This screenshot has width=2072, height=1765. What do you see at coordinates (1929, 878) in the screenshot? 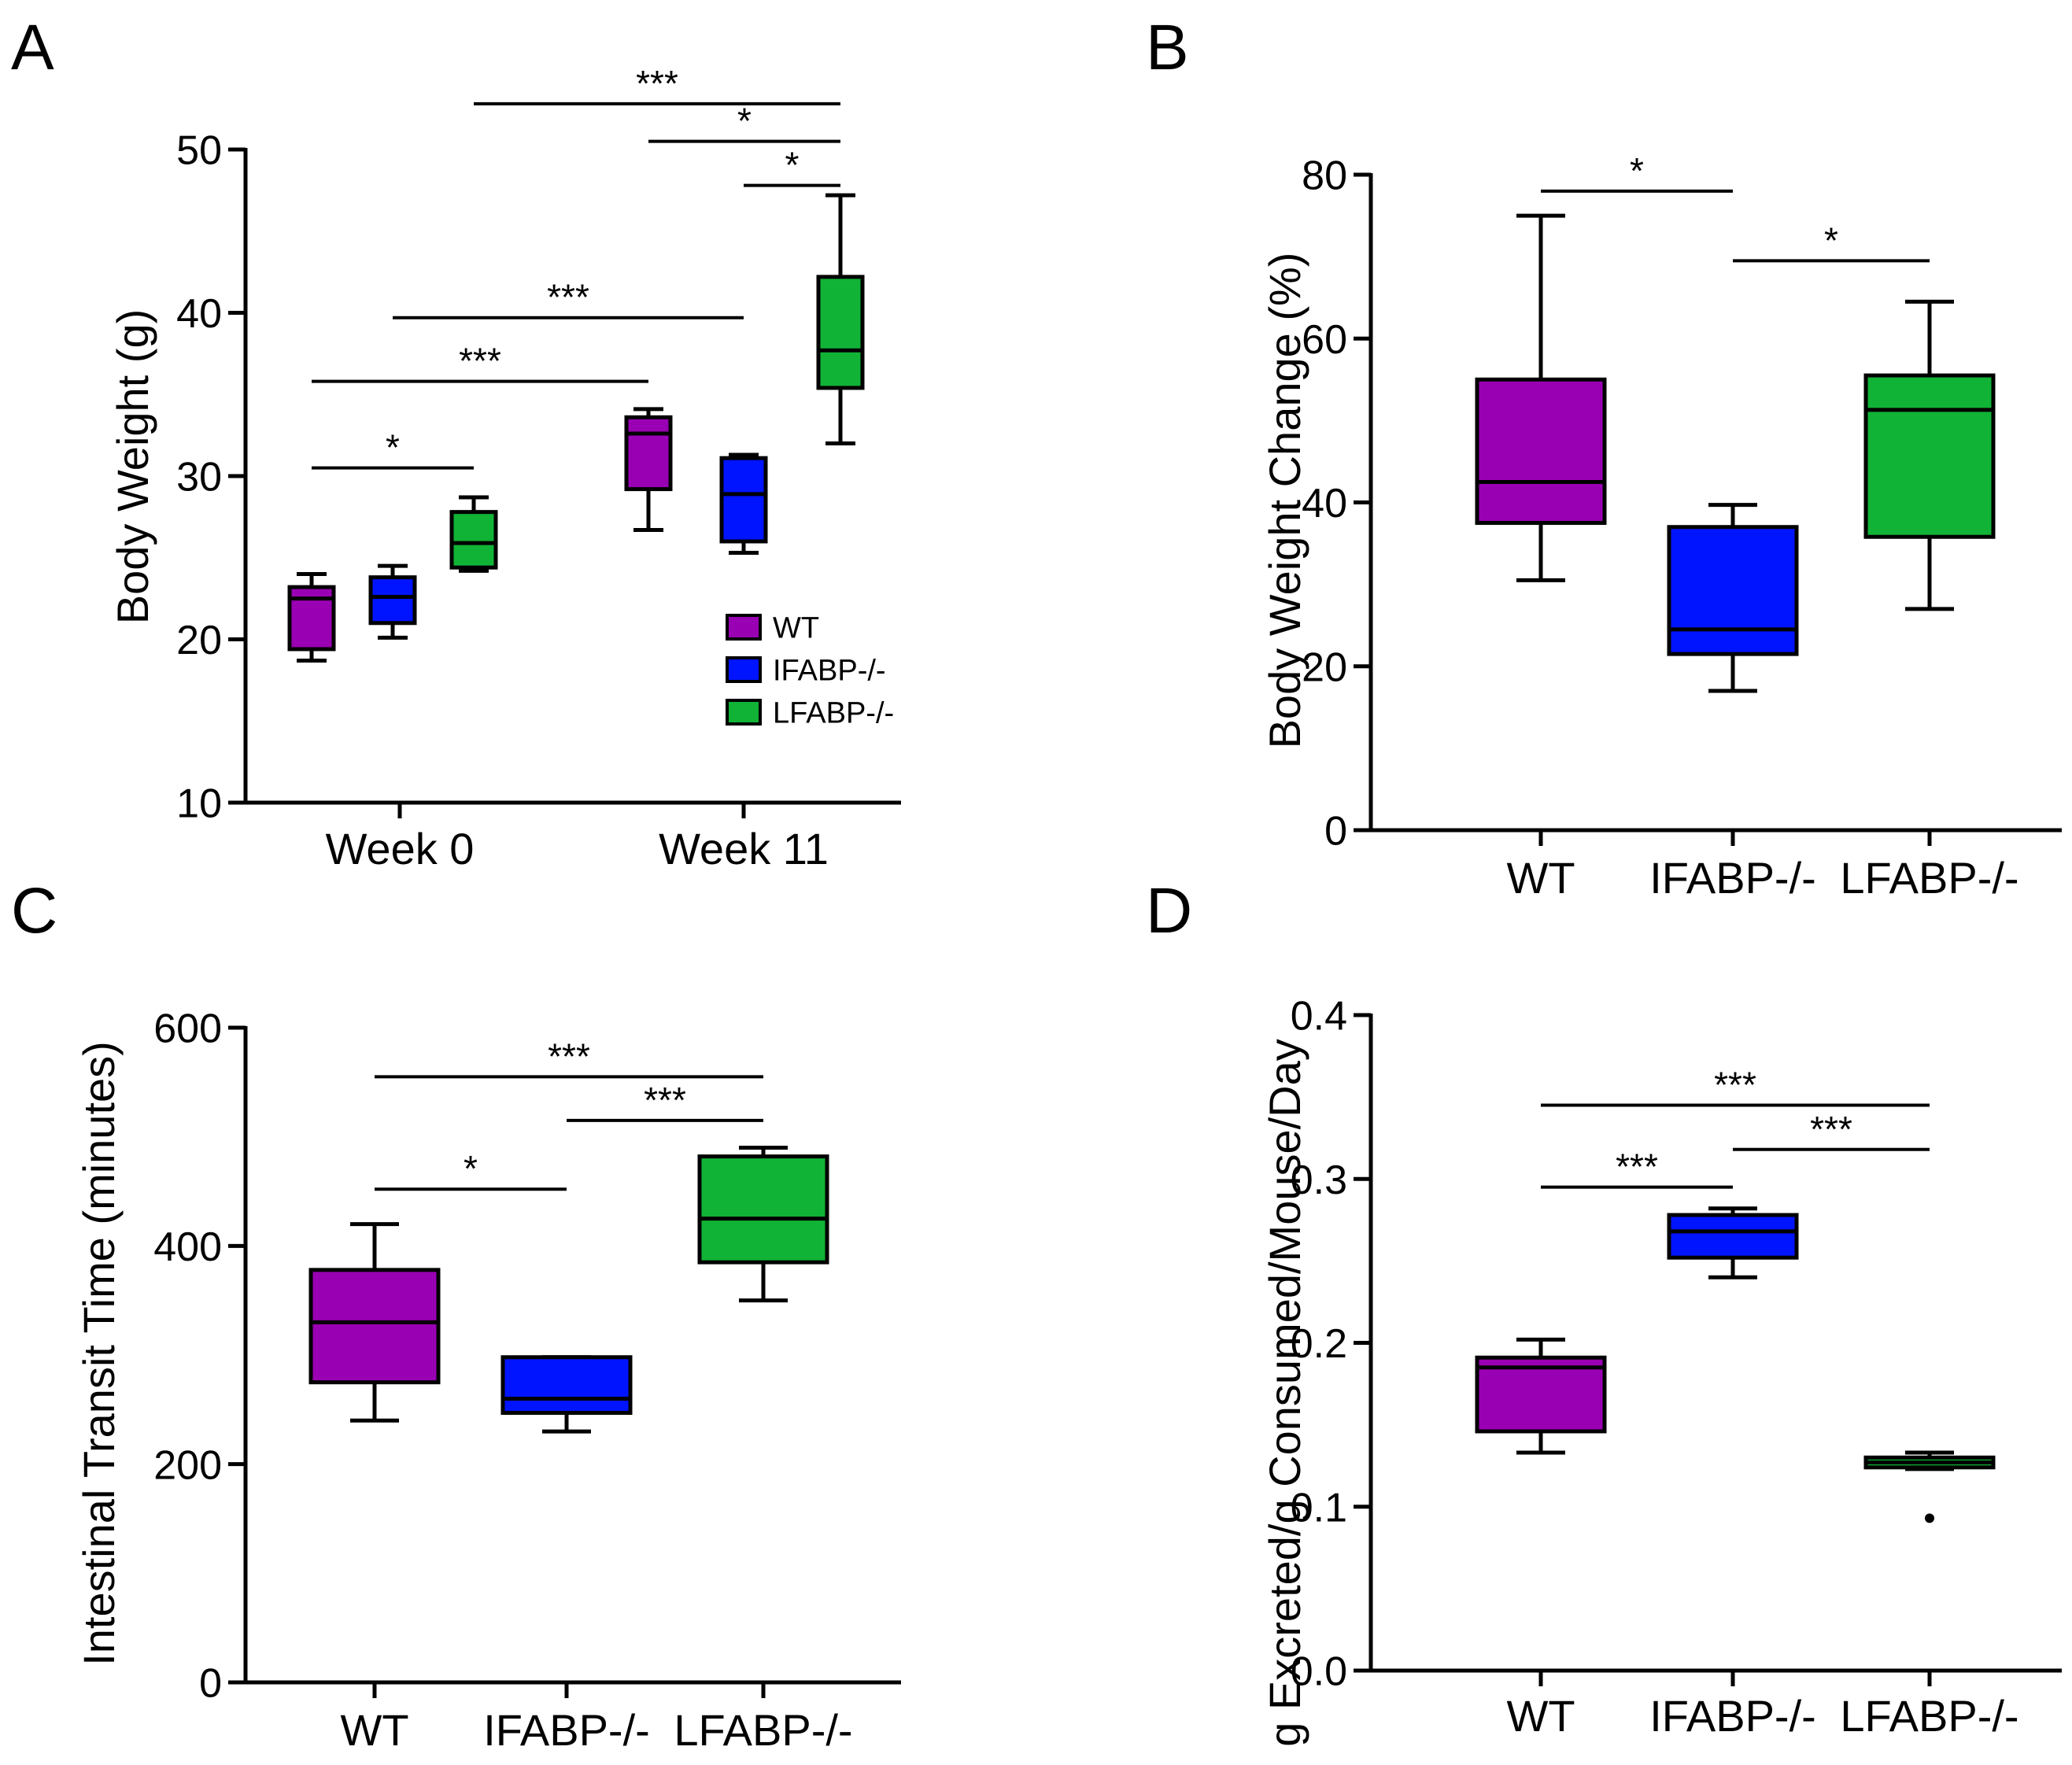
I see `x-tick-label-b: LFABP-/-` at bounding box center [1929, 878].